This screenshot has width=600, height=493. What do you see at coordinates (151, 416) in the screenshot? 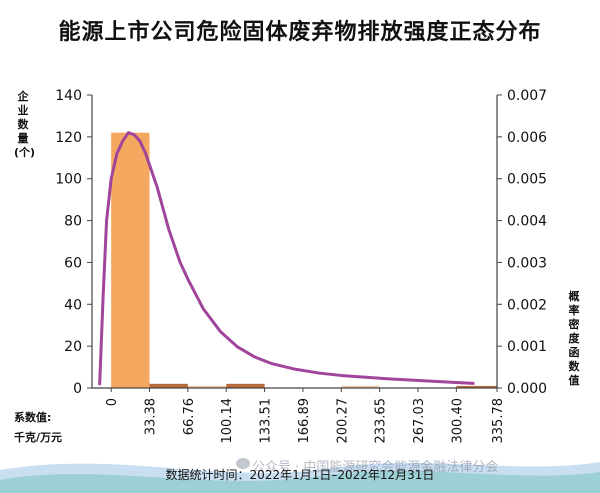
I see `x-tick-label: 33.38` at bounding box center [151, 416].